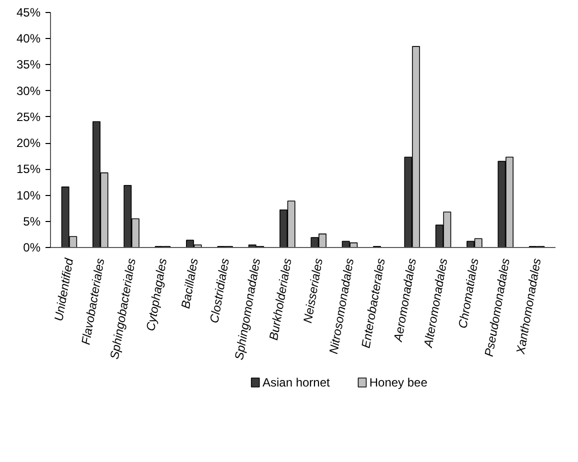  I want to click on y-tick-label: 0%, so click(32, 247).